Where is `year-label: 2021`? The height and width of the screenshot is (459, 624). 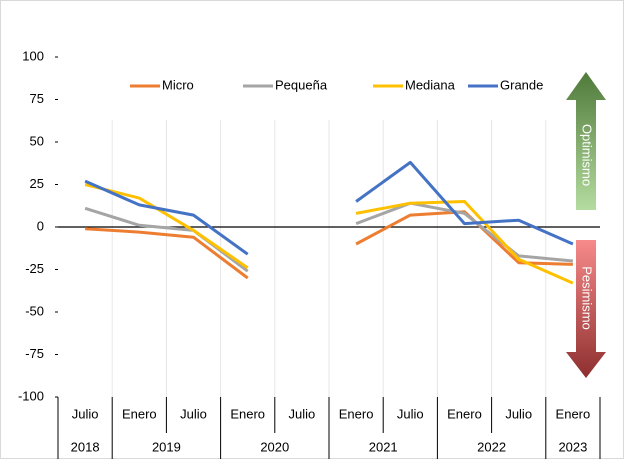 year-label: 2021 is located at coordinates (383, 446).